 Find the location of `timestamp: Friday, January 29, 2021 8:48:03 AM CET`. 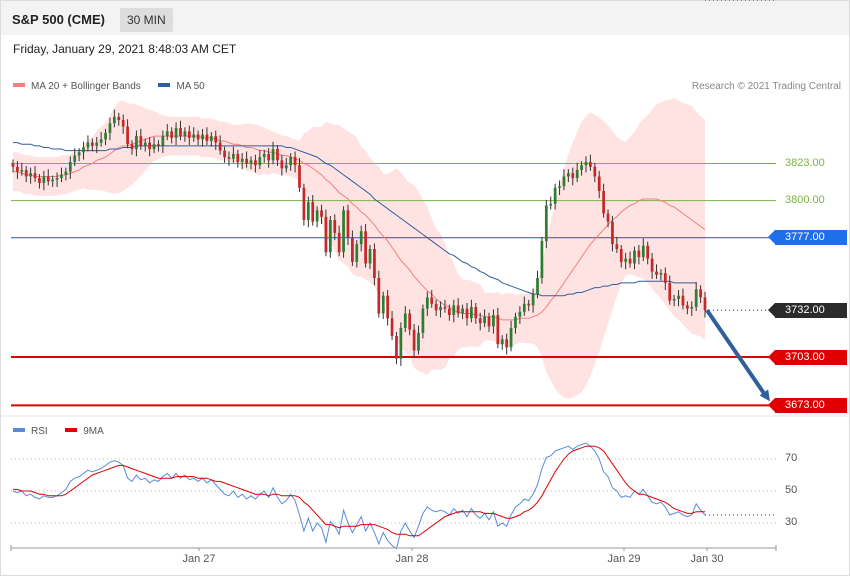

timestamp: Friday, January 29, 2021 8:48:03 AM CET is located at coordinates (125, 49).